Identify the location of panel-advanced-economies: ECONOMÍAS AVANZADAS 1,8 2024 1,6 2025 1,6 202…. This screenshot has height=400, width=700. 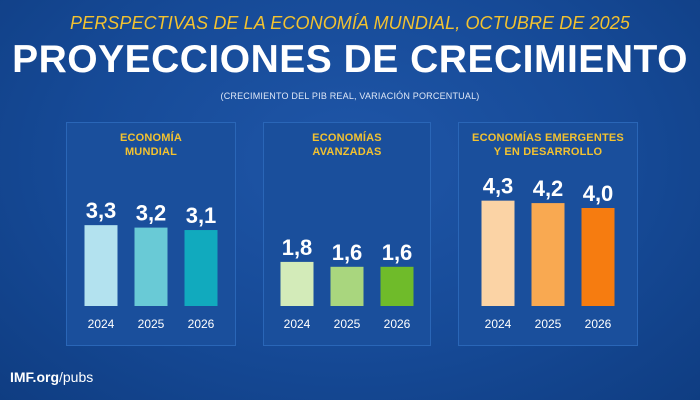
(347, 234).